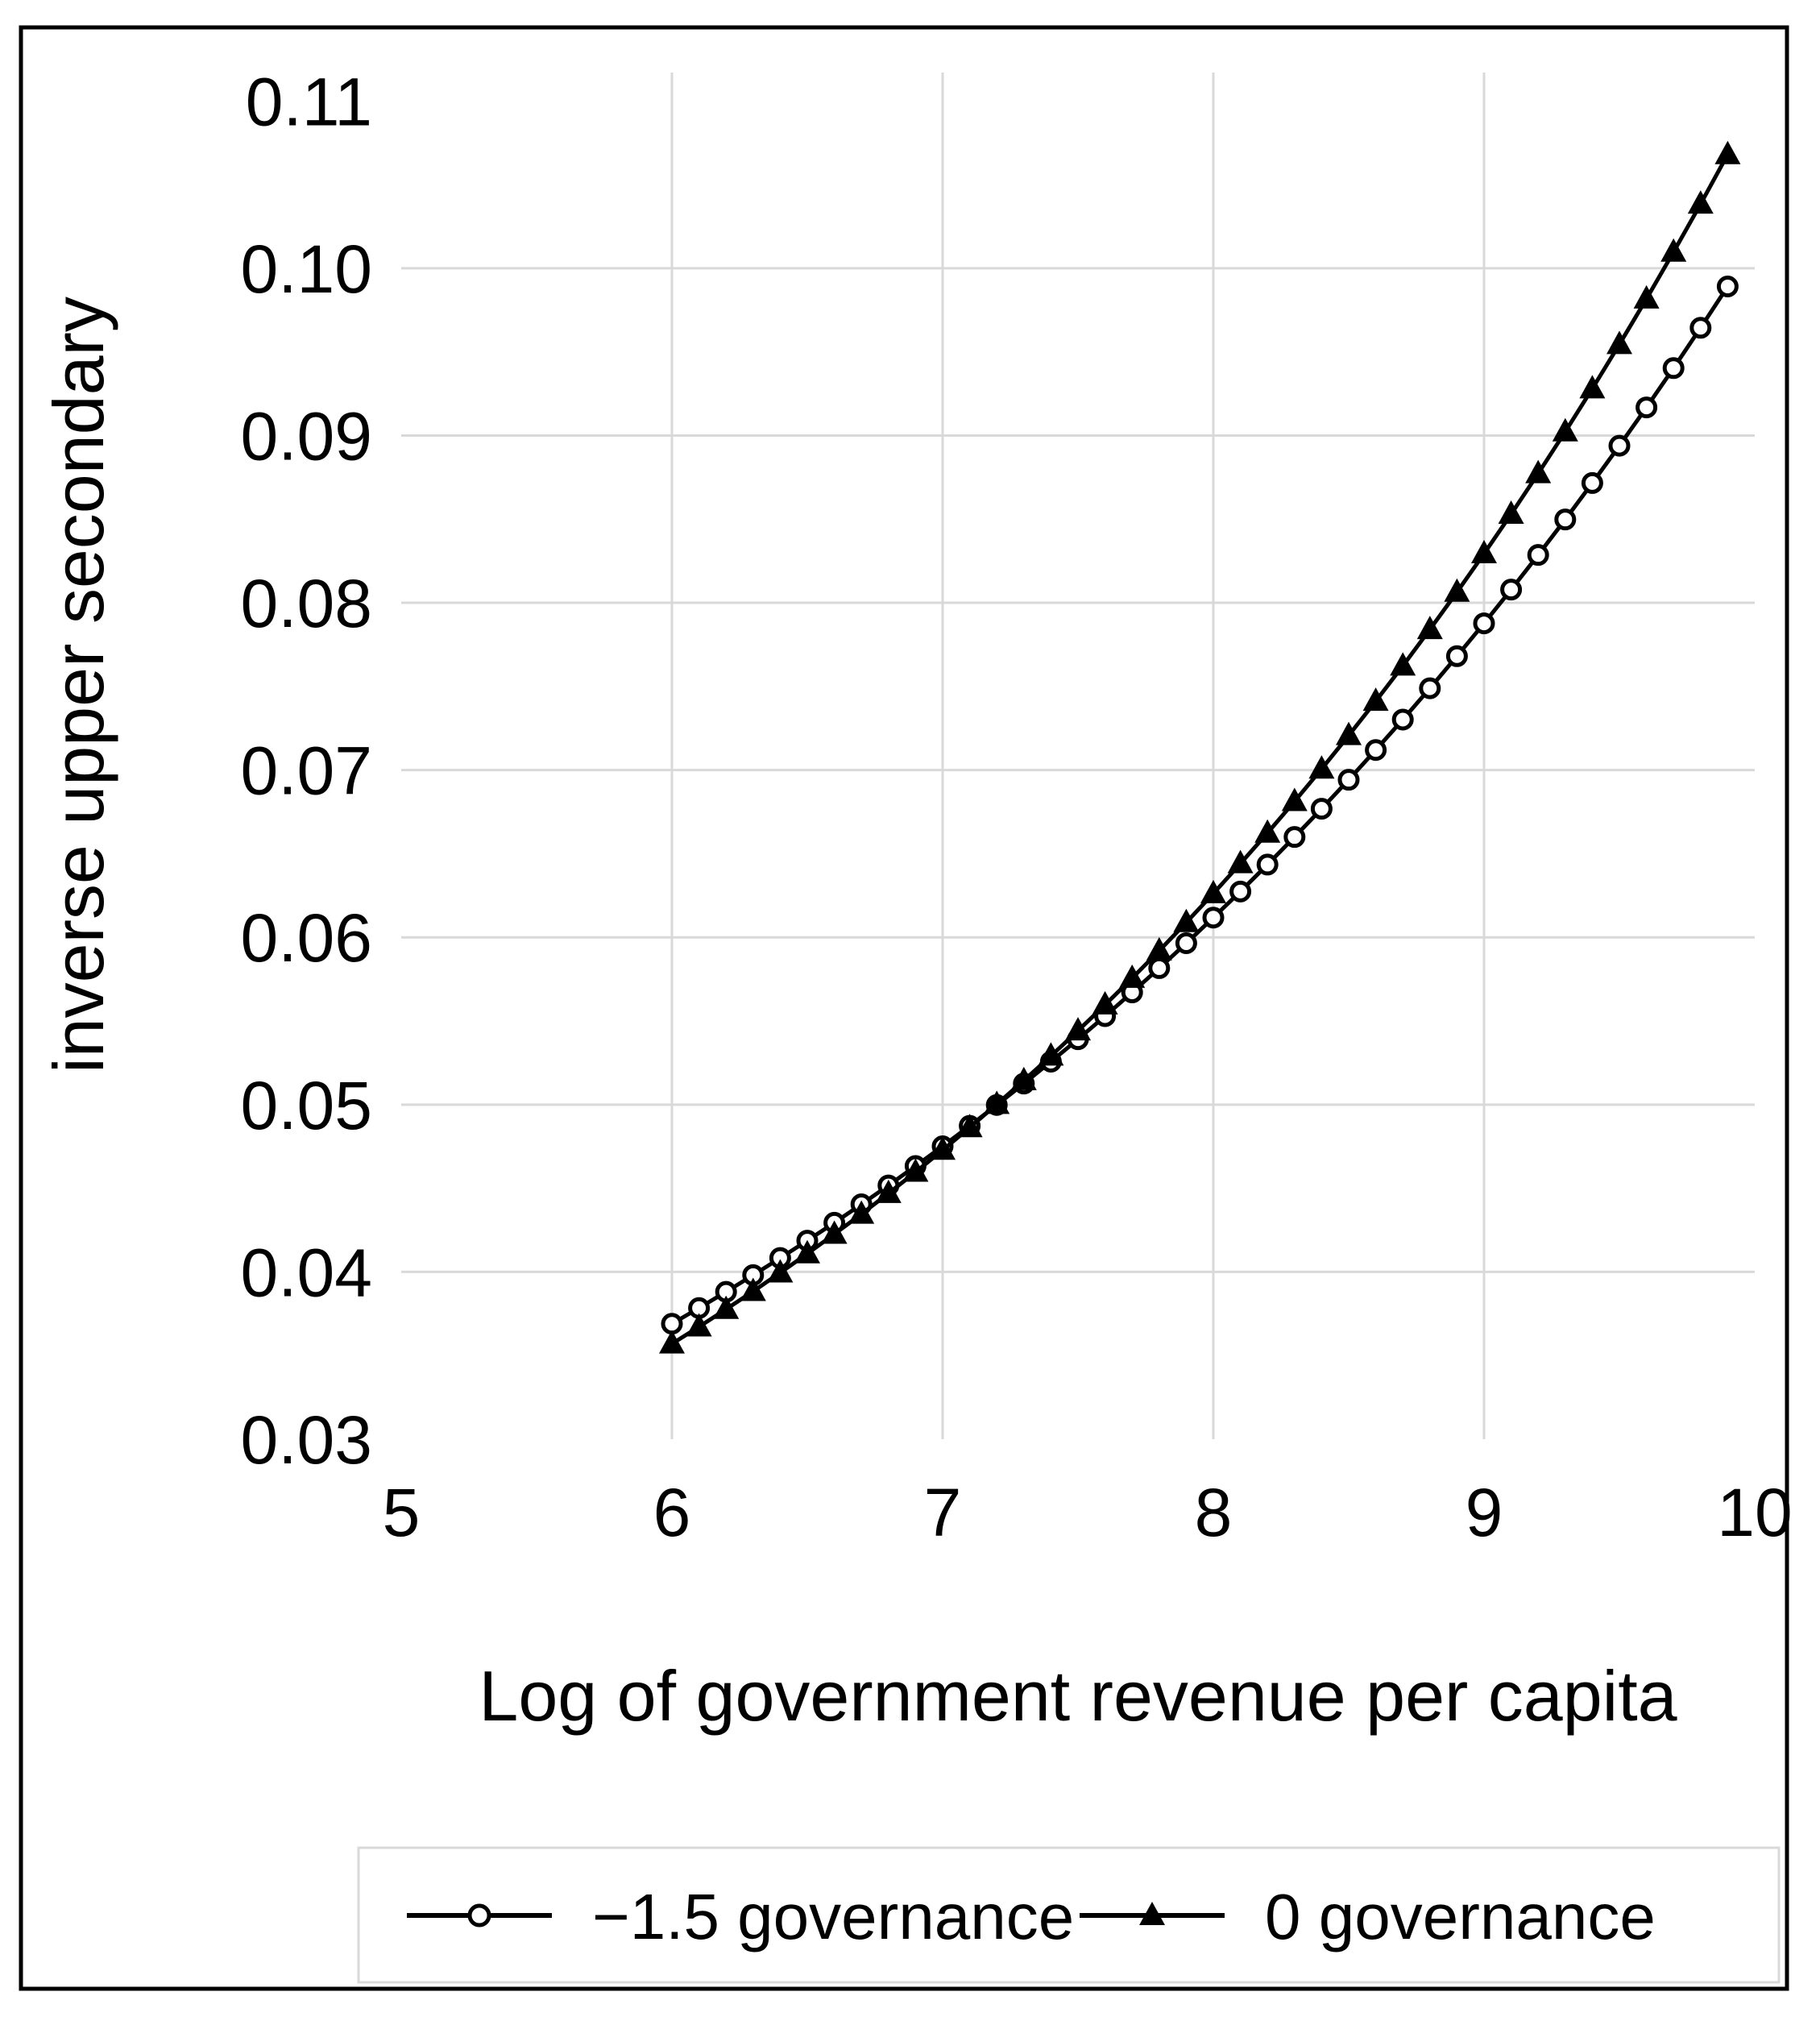 The width and height of the screenshot is (1820, 2021). Describe the element at coordinates (1214, 1513) in the screenshot. I see `x-tick-label: 8` at that location.